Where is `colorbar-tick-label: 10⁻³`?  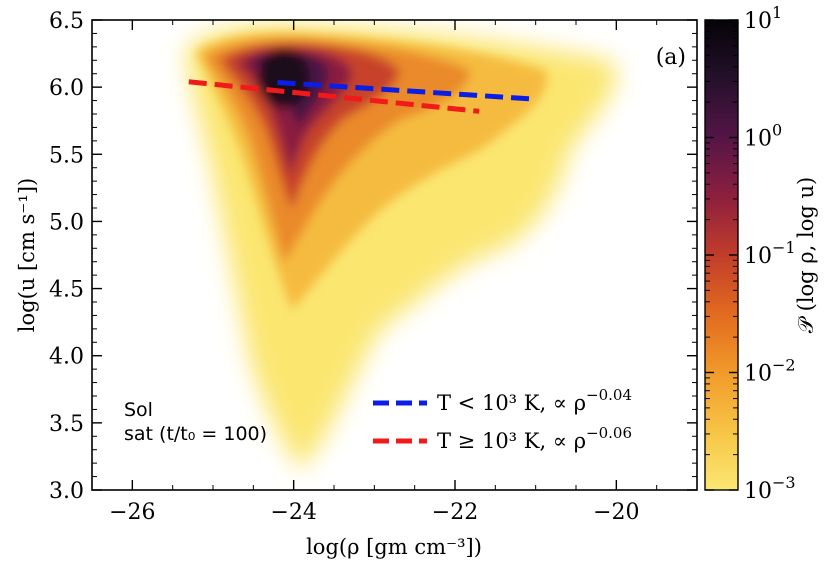
colorbar-tick-label: 10⁻³ is located at coordinates (770, 488).